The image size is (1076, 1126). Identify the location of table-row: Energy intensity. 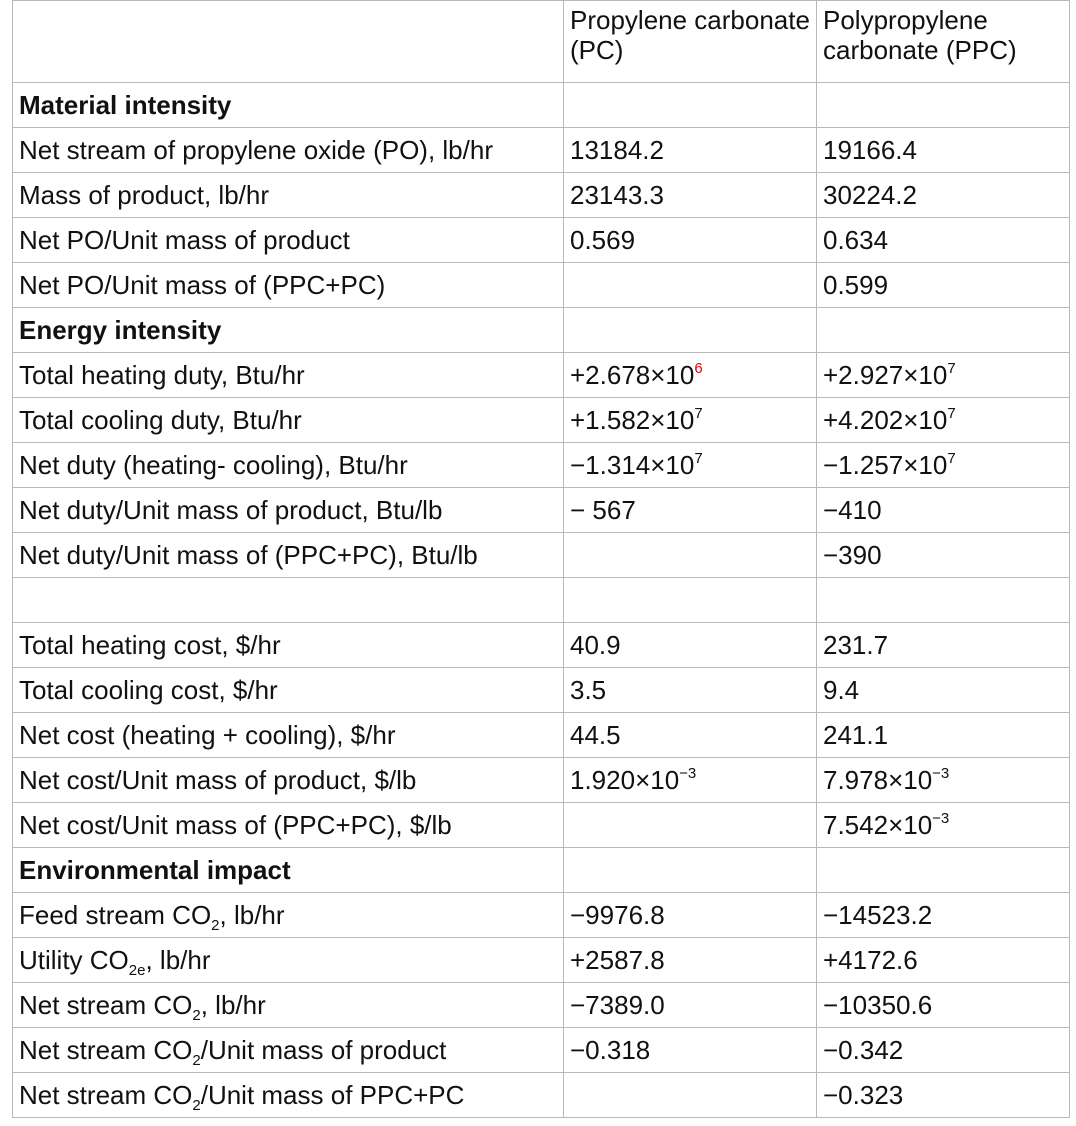
(541, 330).